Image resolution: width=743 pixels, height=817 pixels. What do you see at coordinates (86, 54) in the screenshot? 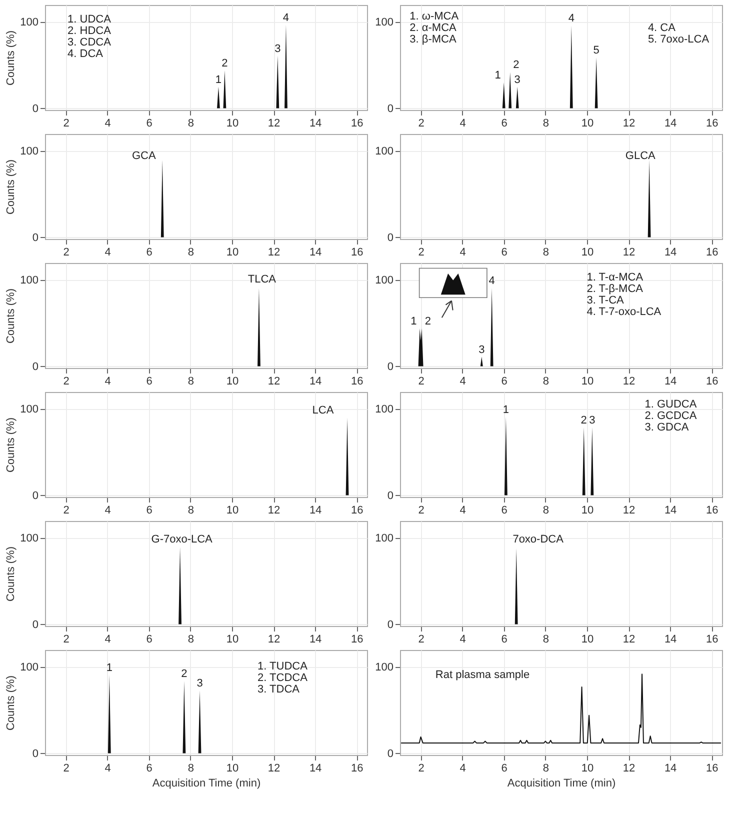
I see `annotation: 4. DCA` at bounding box center [86, 54].